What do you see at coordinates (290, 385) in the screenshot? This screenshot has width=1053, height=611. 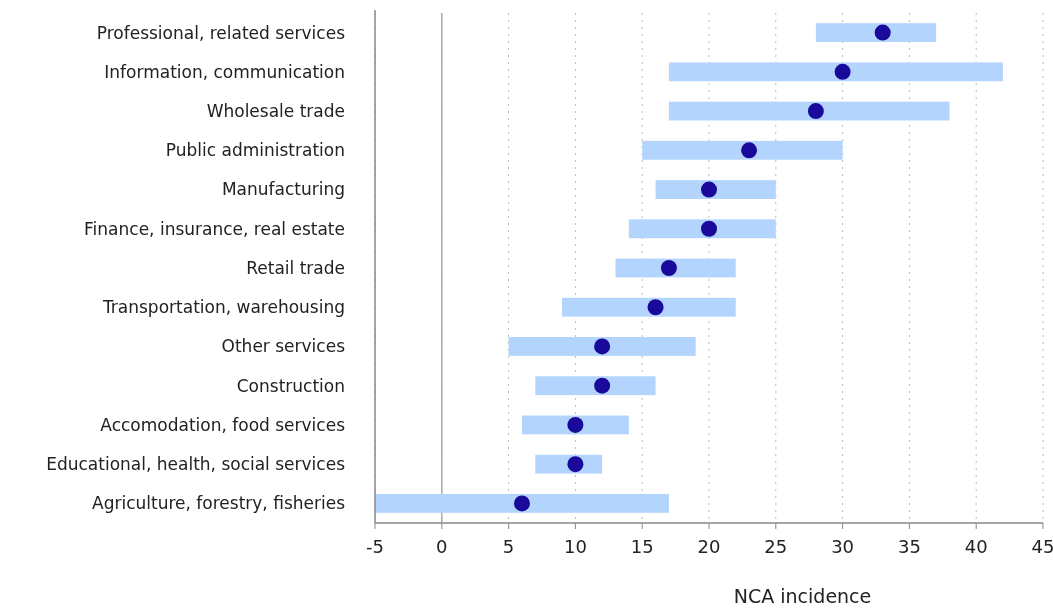 I see `y-tick-label: Construction` at bounding box center [290, 385].